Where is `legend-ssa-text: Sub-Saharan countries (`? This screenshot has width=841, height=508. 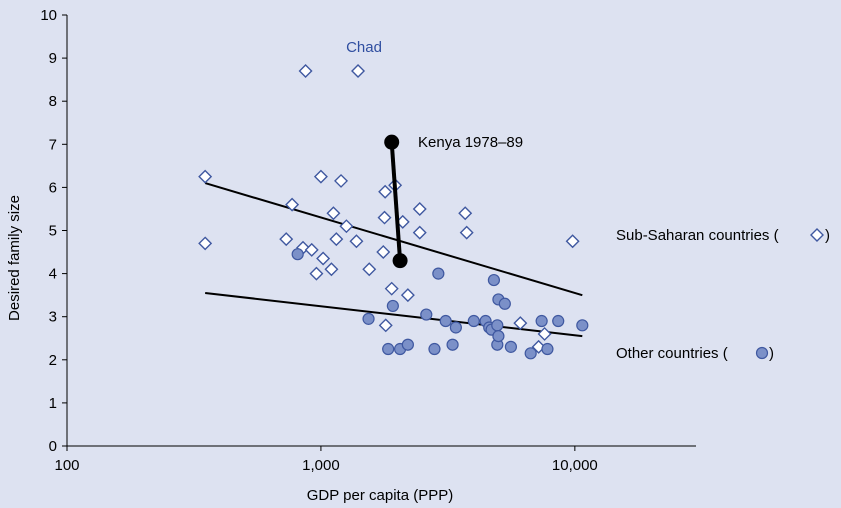 legend-ssa-text: Sub-Saharan countries ( is located at coordinates (697, 235).